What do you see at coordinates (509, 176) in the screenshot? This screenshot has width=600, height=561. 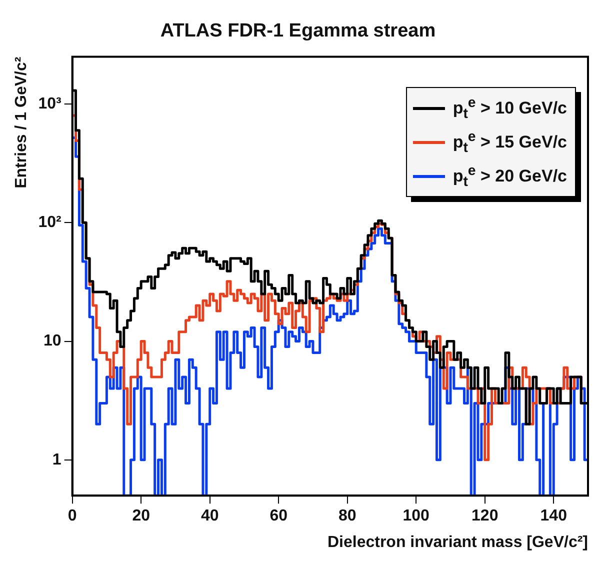 I see `legend-label: p$_{t}$$^{e}$ > 20 GeV/c` at bounding box center [509, 176].